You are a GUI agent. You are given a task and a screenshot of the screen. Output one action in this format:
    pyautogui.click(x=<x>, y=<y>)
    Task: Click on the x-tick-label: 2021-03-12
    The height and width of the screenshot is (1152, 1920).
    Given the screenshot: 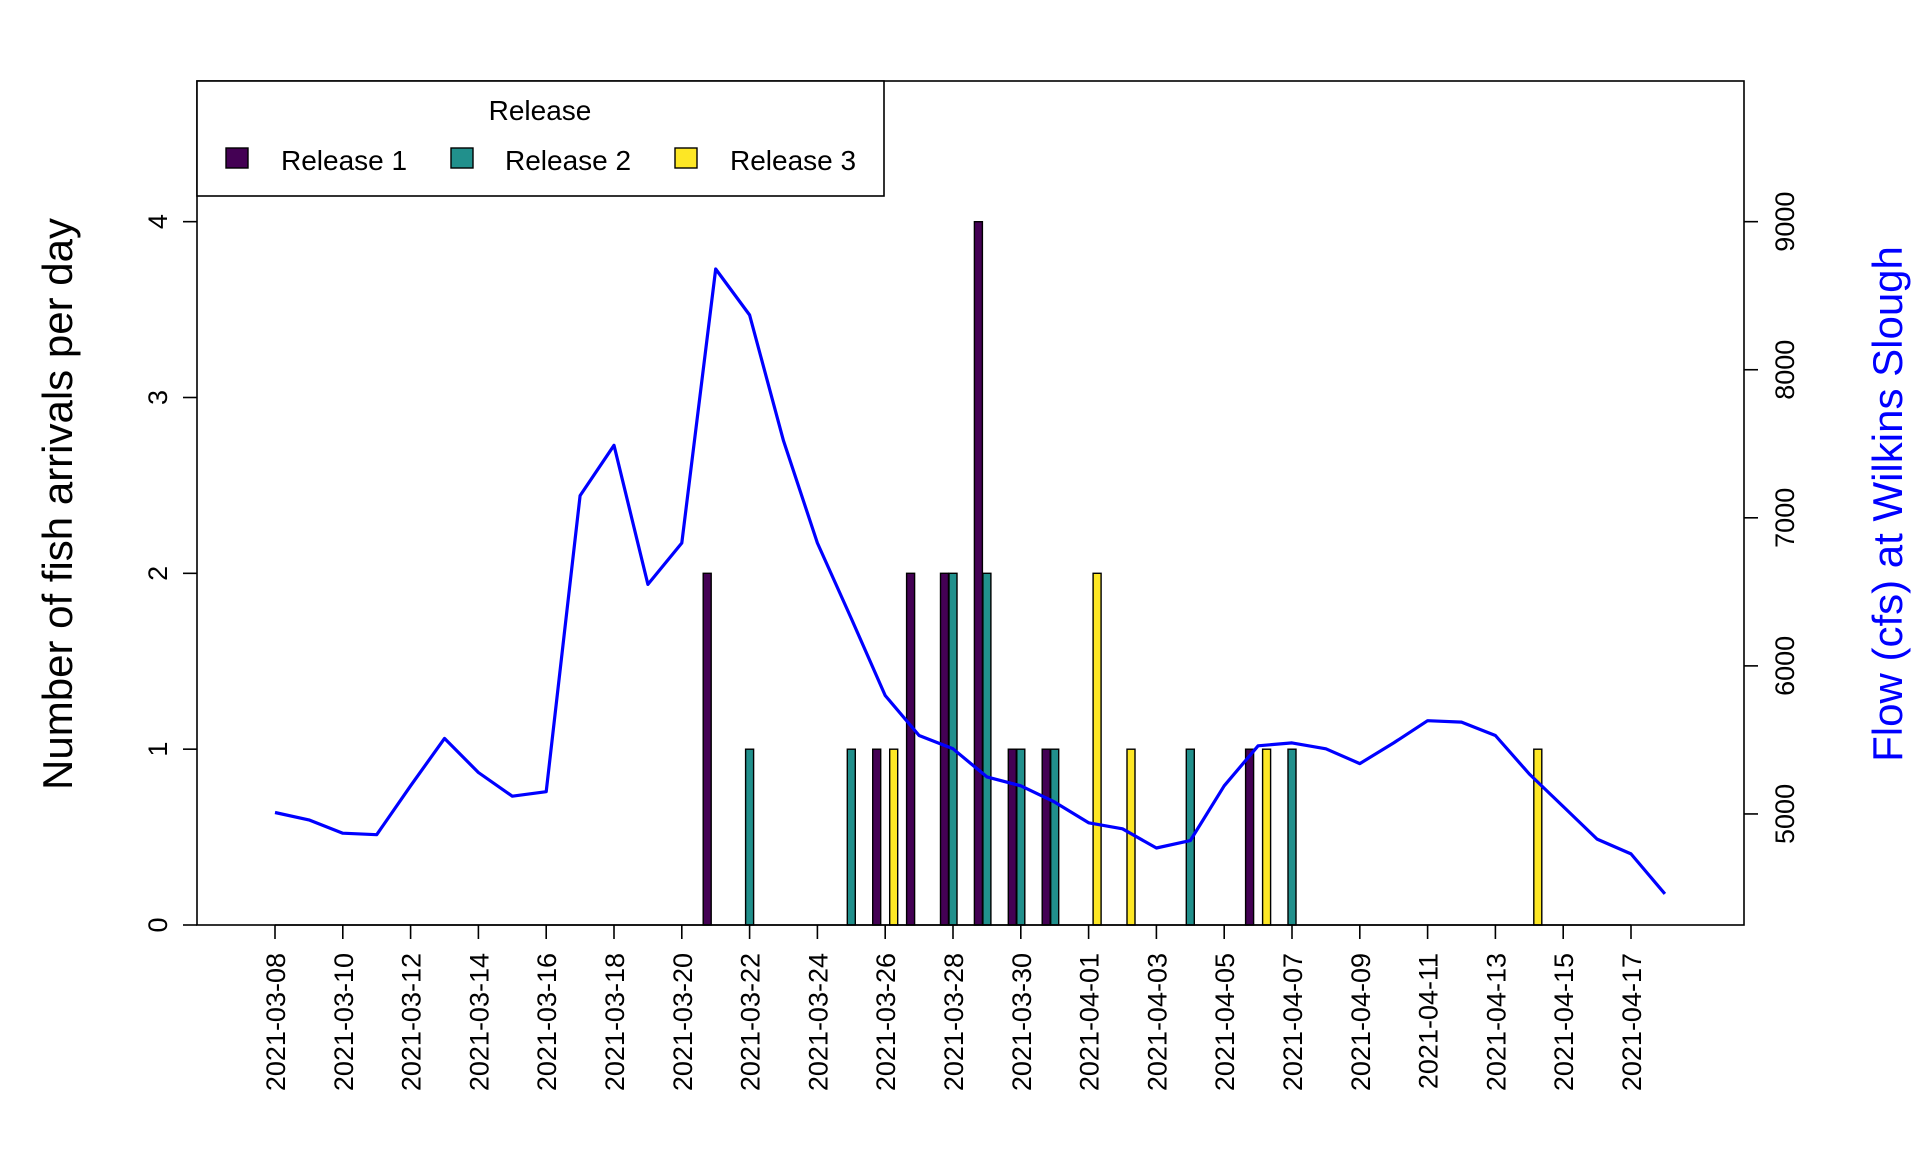 What is the action you would take?
    pyautogui.click(x=412, y=1022)
    